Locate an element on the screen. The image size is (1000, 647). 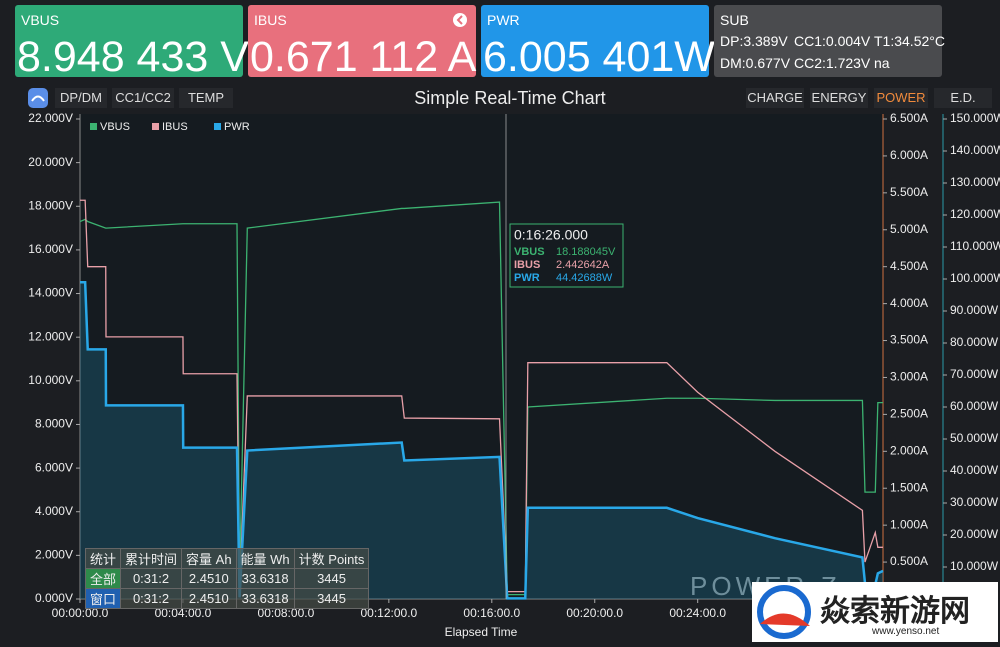
tooltip-value: 44.42688W is located at coordinates (584, 278).